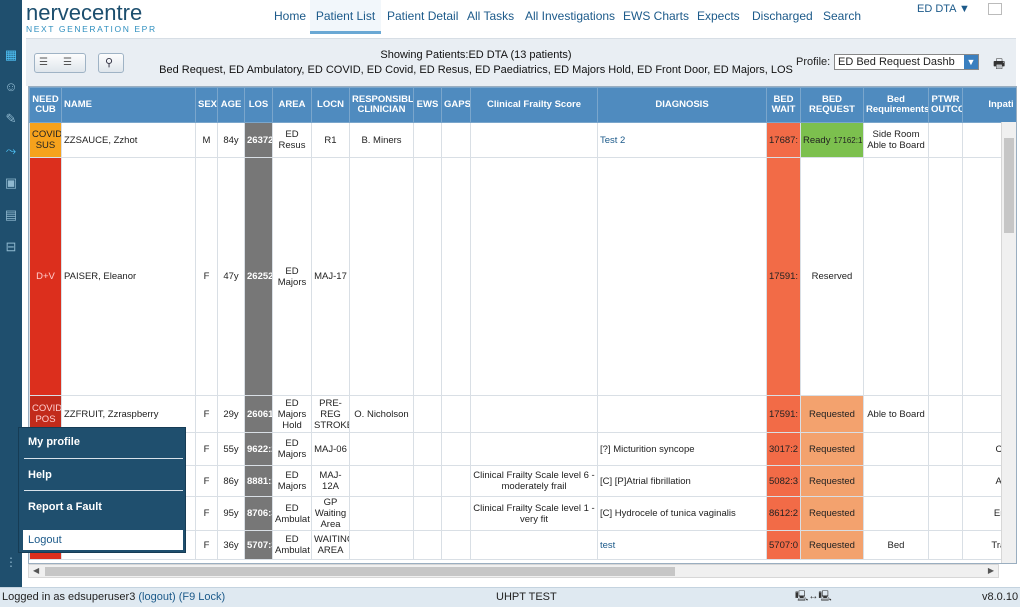 The width and height of the screenshot is (1020, 607). Describe the element at coordinates (11, 214) in the screenshot. I see `clipboard-icon: ▤` at that location.